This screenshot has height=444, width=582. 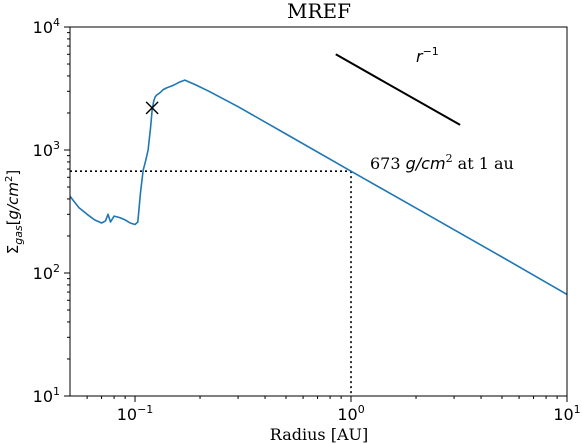 I want to click on annotation-unit: g/cm, so click(x=426, y=163).